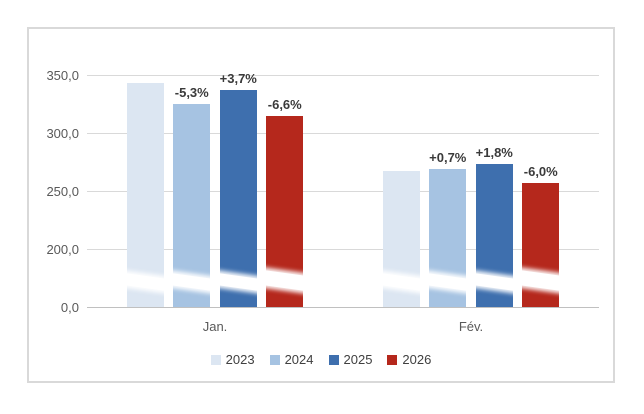 The width and height of the screenshot is (644, 414). What do you see at coordinates (401, 239) in the screenshot?
I see `bar-2023-Fév` at bounding box center [401, 239].